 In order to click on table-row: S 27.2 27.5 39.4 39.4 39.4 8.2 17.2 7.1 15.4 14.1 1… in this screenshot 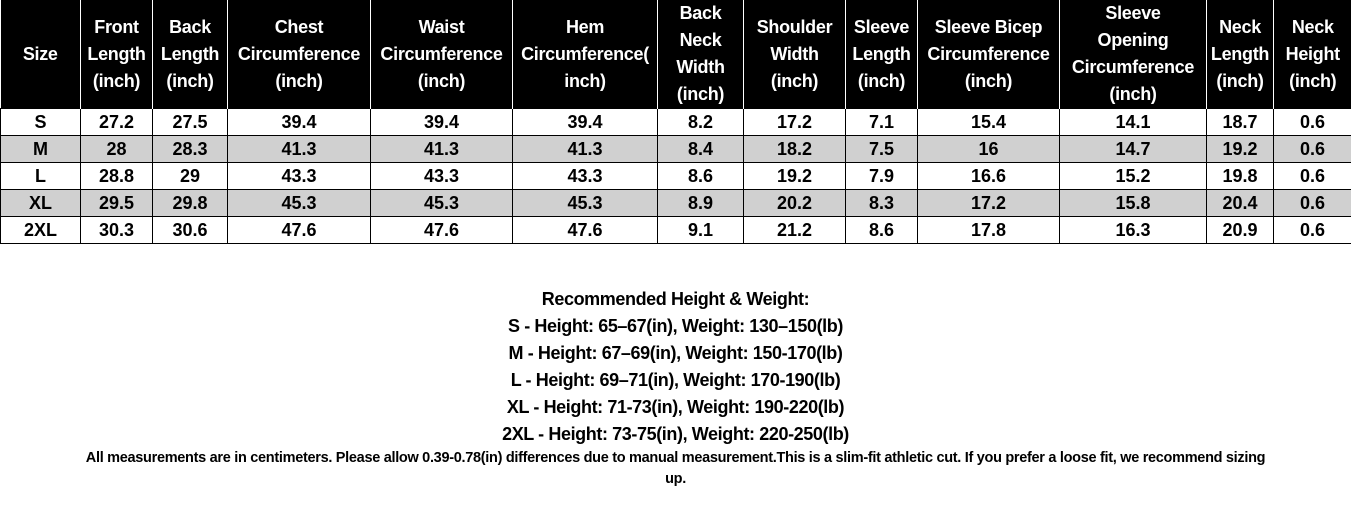, I will do `click(675, 122)`.